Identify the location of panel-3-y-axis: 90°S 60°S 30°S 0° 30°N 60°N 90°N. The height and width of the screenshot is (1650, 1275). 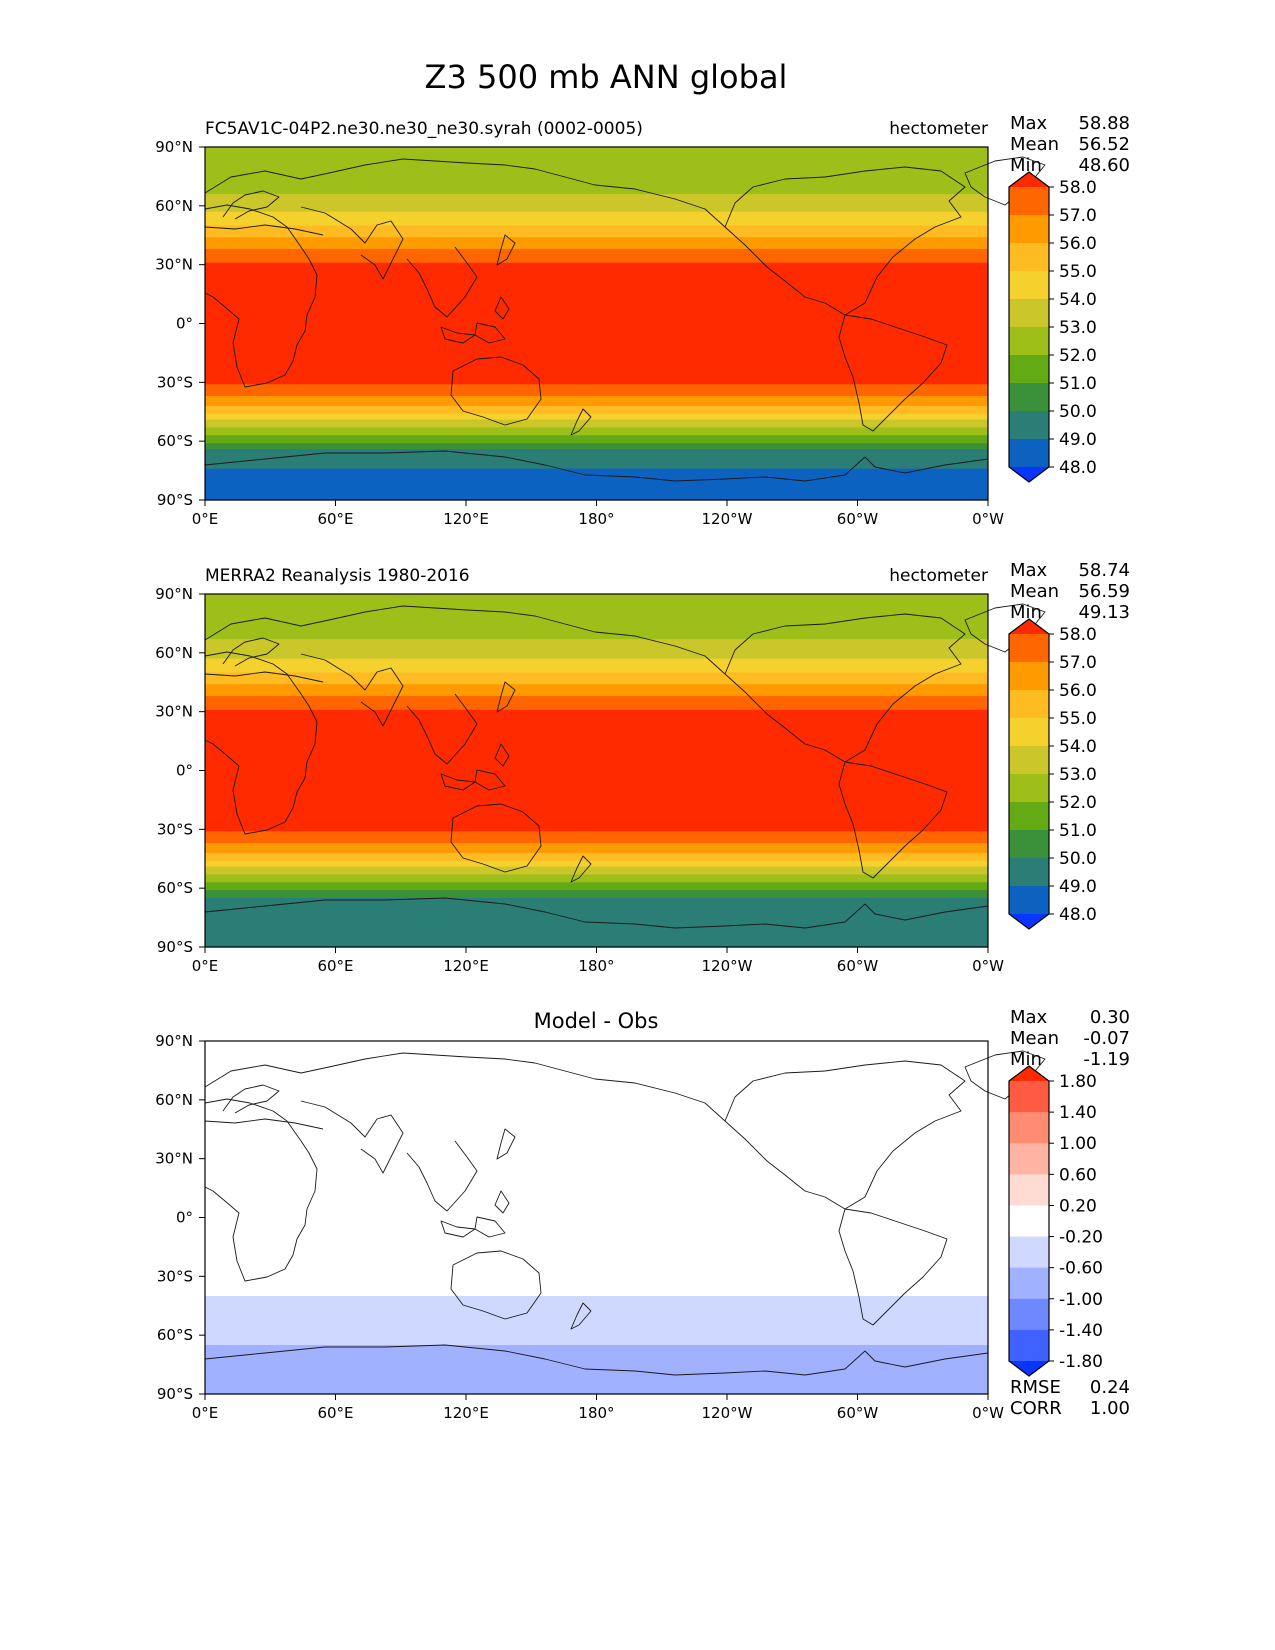
(180, 1217).